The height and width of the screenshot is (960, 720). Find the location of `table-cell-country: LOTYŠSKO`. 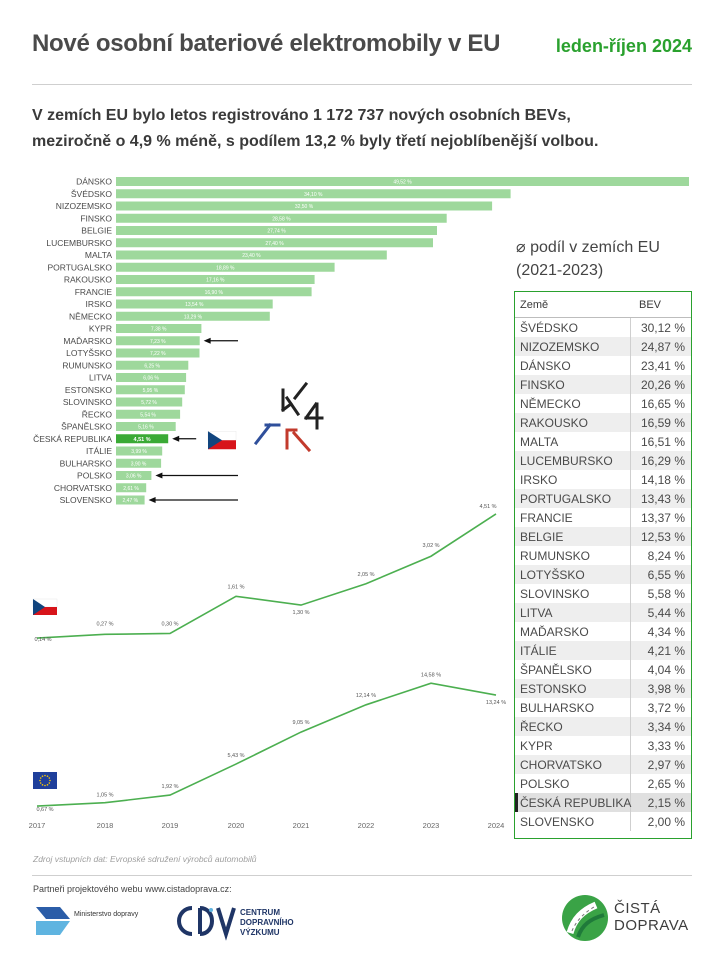

table-cell-country: LOTYŠSKO is located at coordinates (573, 574).